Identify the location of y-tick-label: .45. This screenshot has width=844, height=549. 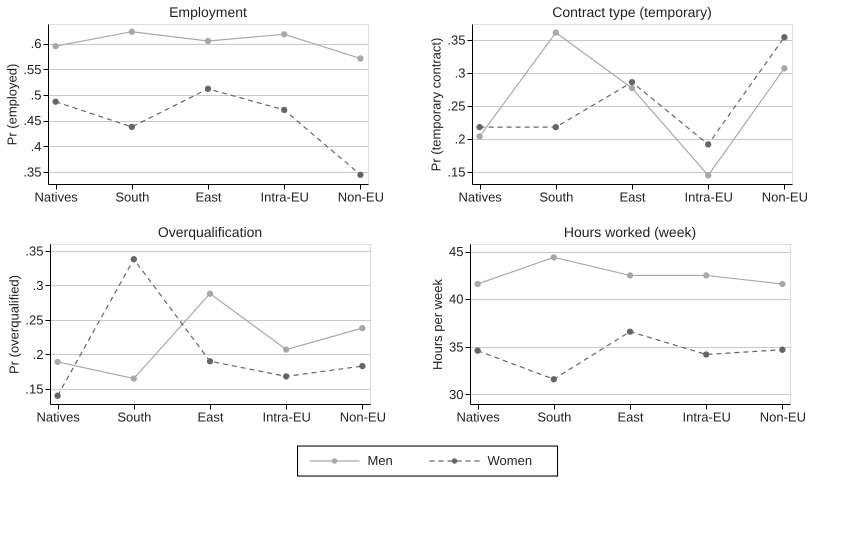
(32, 120).